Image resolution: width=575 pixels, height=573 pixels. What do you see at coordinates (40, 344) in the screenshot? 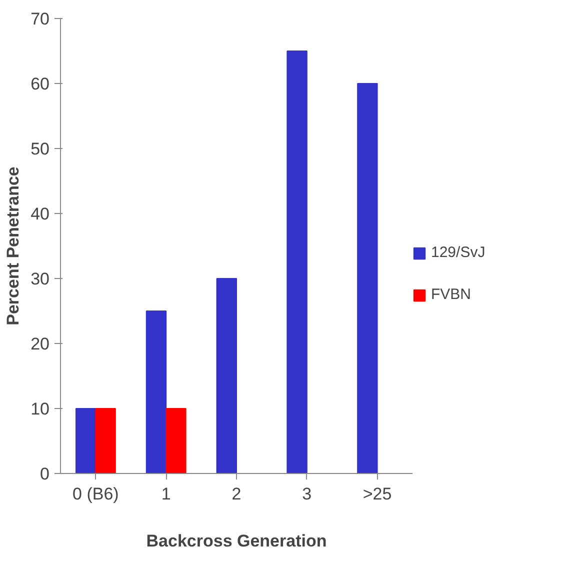
I see `y-tick-label: 20` at bounding box center [40, 344].